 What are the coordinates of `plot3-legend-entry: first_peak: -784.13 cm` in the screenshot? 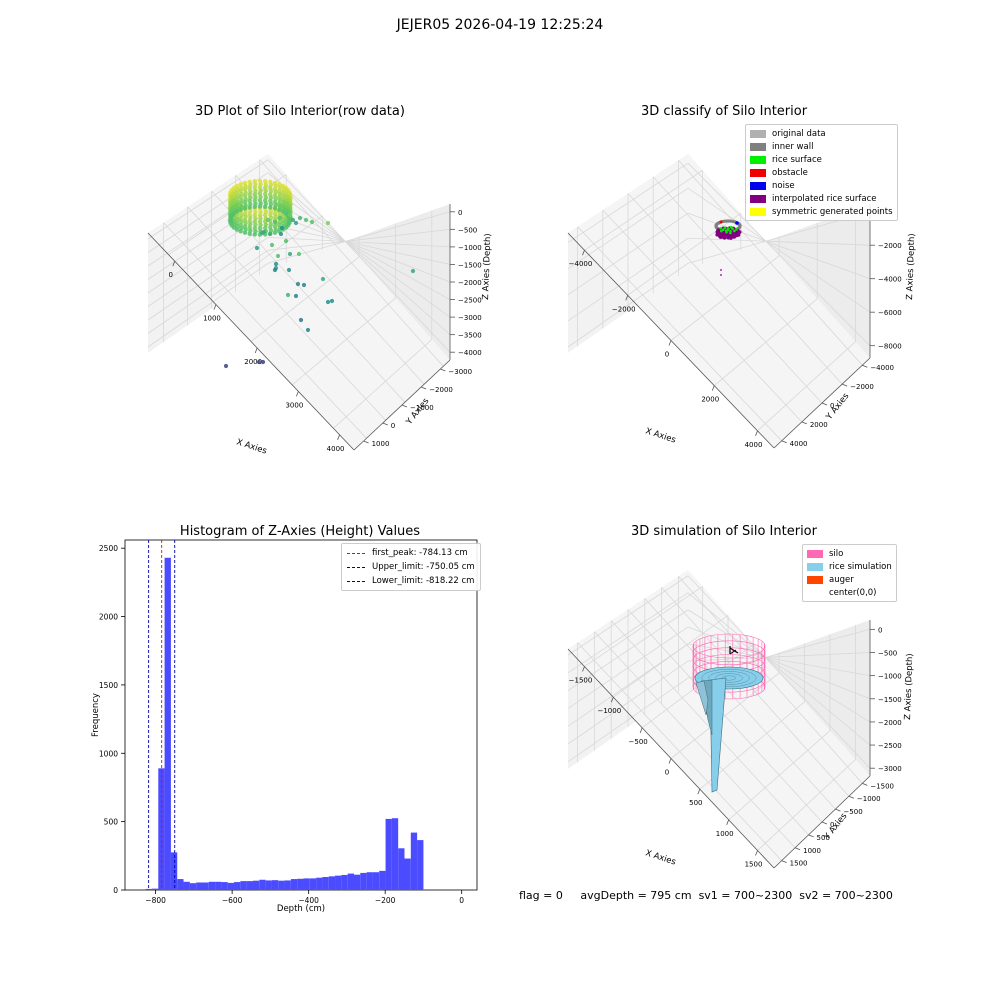 It's located at (411, 553).